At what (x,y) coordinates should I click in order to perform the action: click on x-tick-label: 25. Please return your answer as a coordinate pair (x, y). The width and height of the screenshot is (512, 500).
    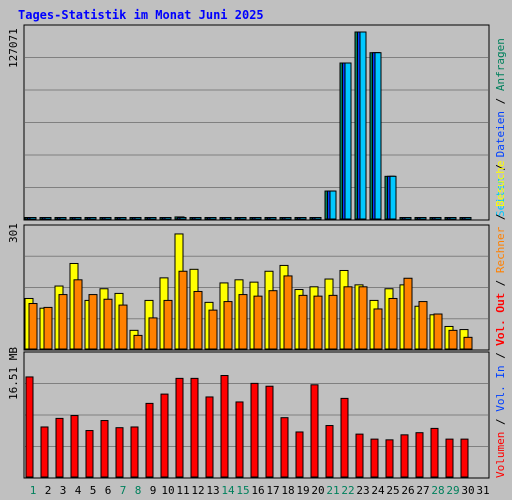
    Looking at the image, I should click on (392, 490).